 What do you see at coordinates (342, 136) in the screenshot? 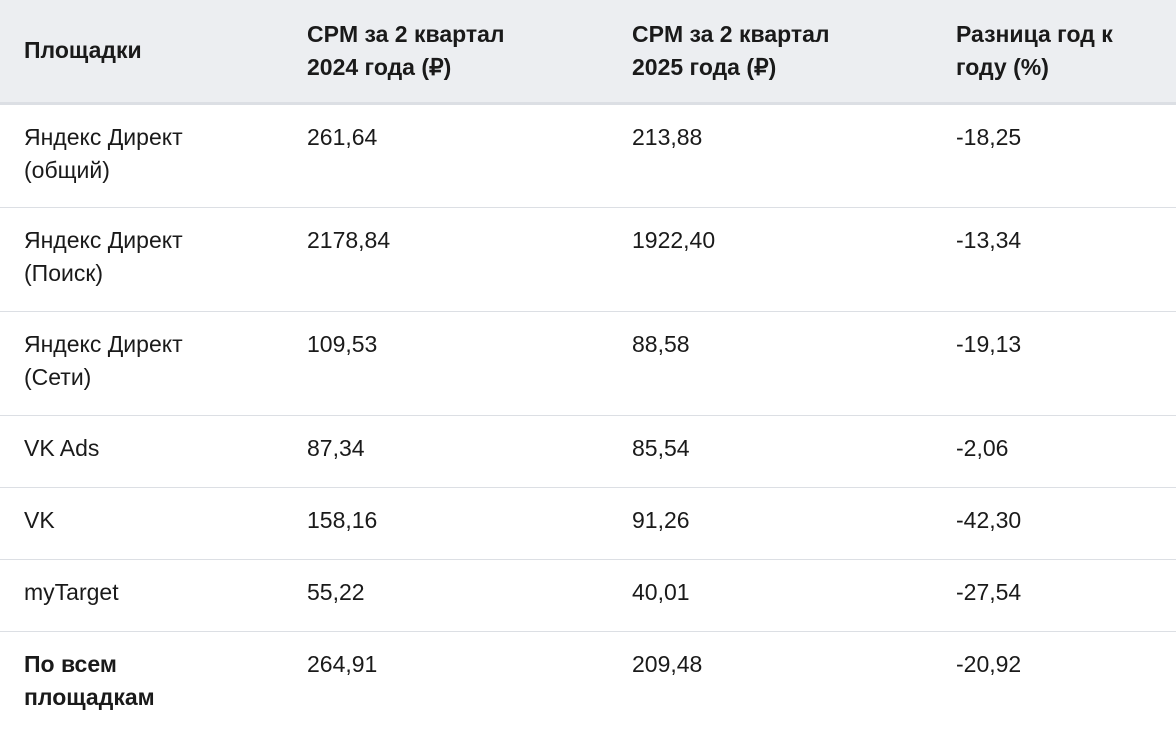
I see `cell-text: 261,64` at bounding box center [342, 136].